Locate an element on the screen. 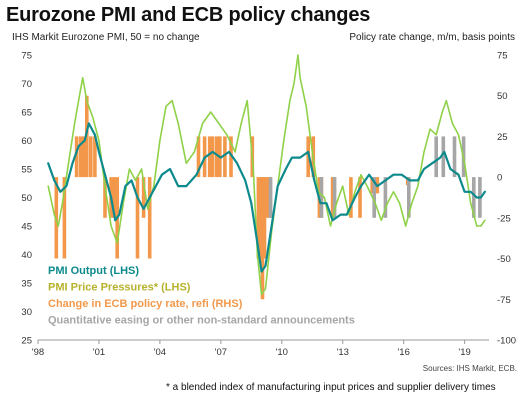 Image resolution: width=529 pixels, height=401 pixels. x-tick-label: '19 is located at coordinates (464, 352).